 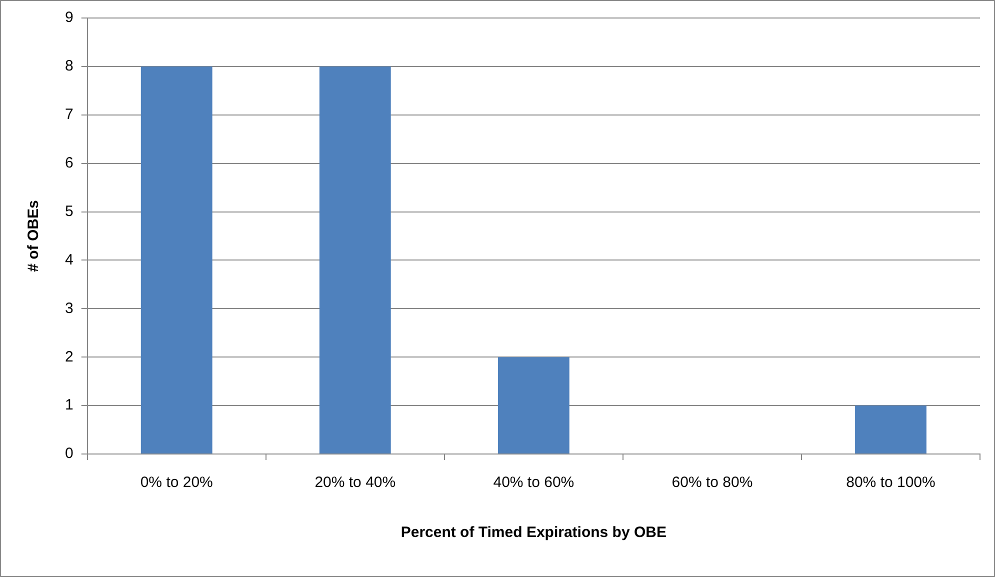 What do you see at coordinates (891, 483) in the screenshot?
I see `x-tick-label: 80% to 100%` at bounding box center [891, 483].